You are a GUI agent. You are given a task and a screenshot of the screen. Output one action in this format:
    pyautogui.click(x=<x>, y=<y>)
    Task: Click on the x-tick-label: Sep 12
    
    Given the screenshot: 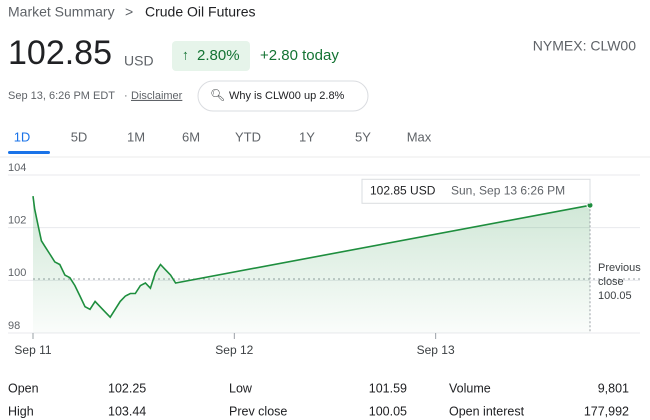 What is the action you would take?
    pyautogui.click(x=234, y=350)
    